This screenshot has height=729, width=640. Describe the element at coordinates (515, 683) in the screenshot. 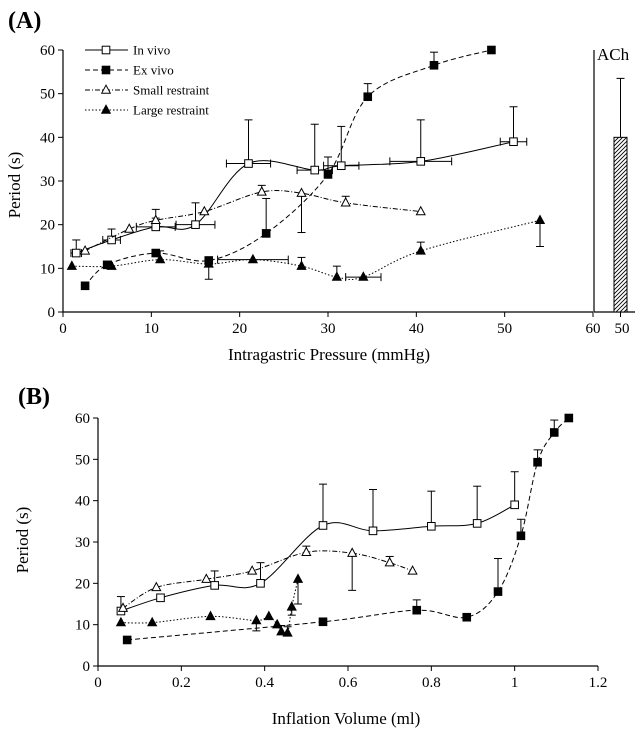

I see `panel-b-x-tick-label: 1` at that location.